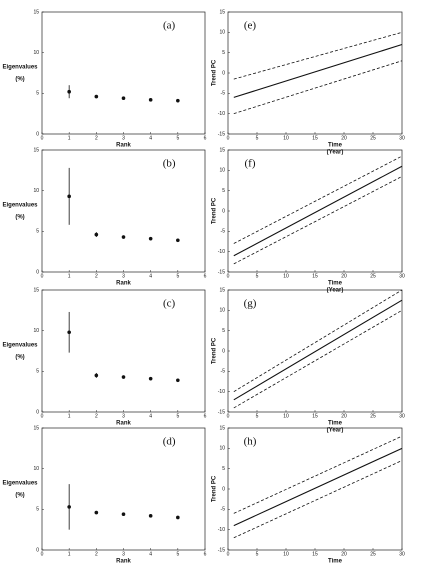  Describe the element at coordinates (104, 216) in the screenshot. I see `panel: 0 1 2 3 4 5 6 0 5 10 15 (b) Rank Eigenvalues (%)` at that location.